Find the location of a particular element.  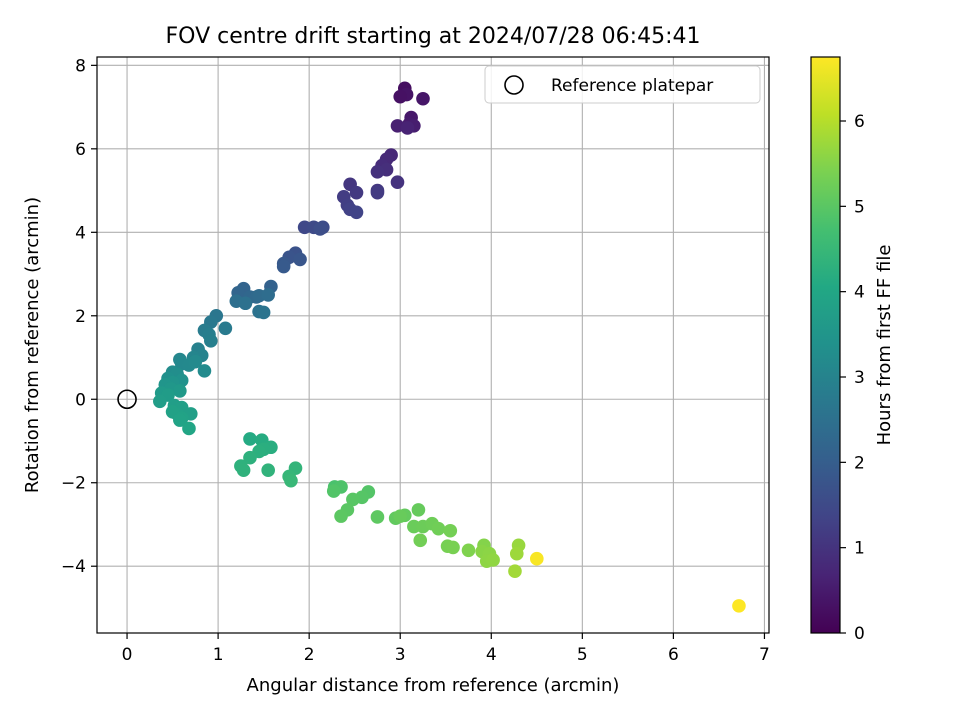

y-tick-label: 6 is located at coordinates (80, 150).